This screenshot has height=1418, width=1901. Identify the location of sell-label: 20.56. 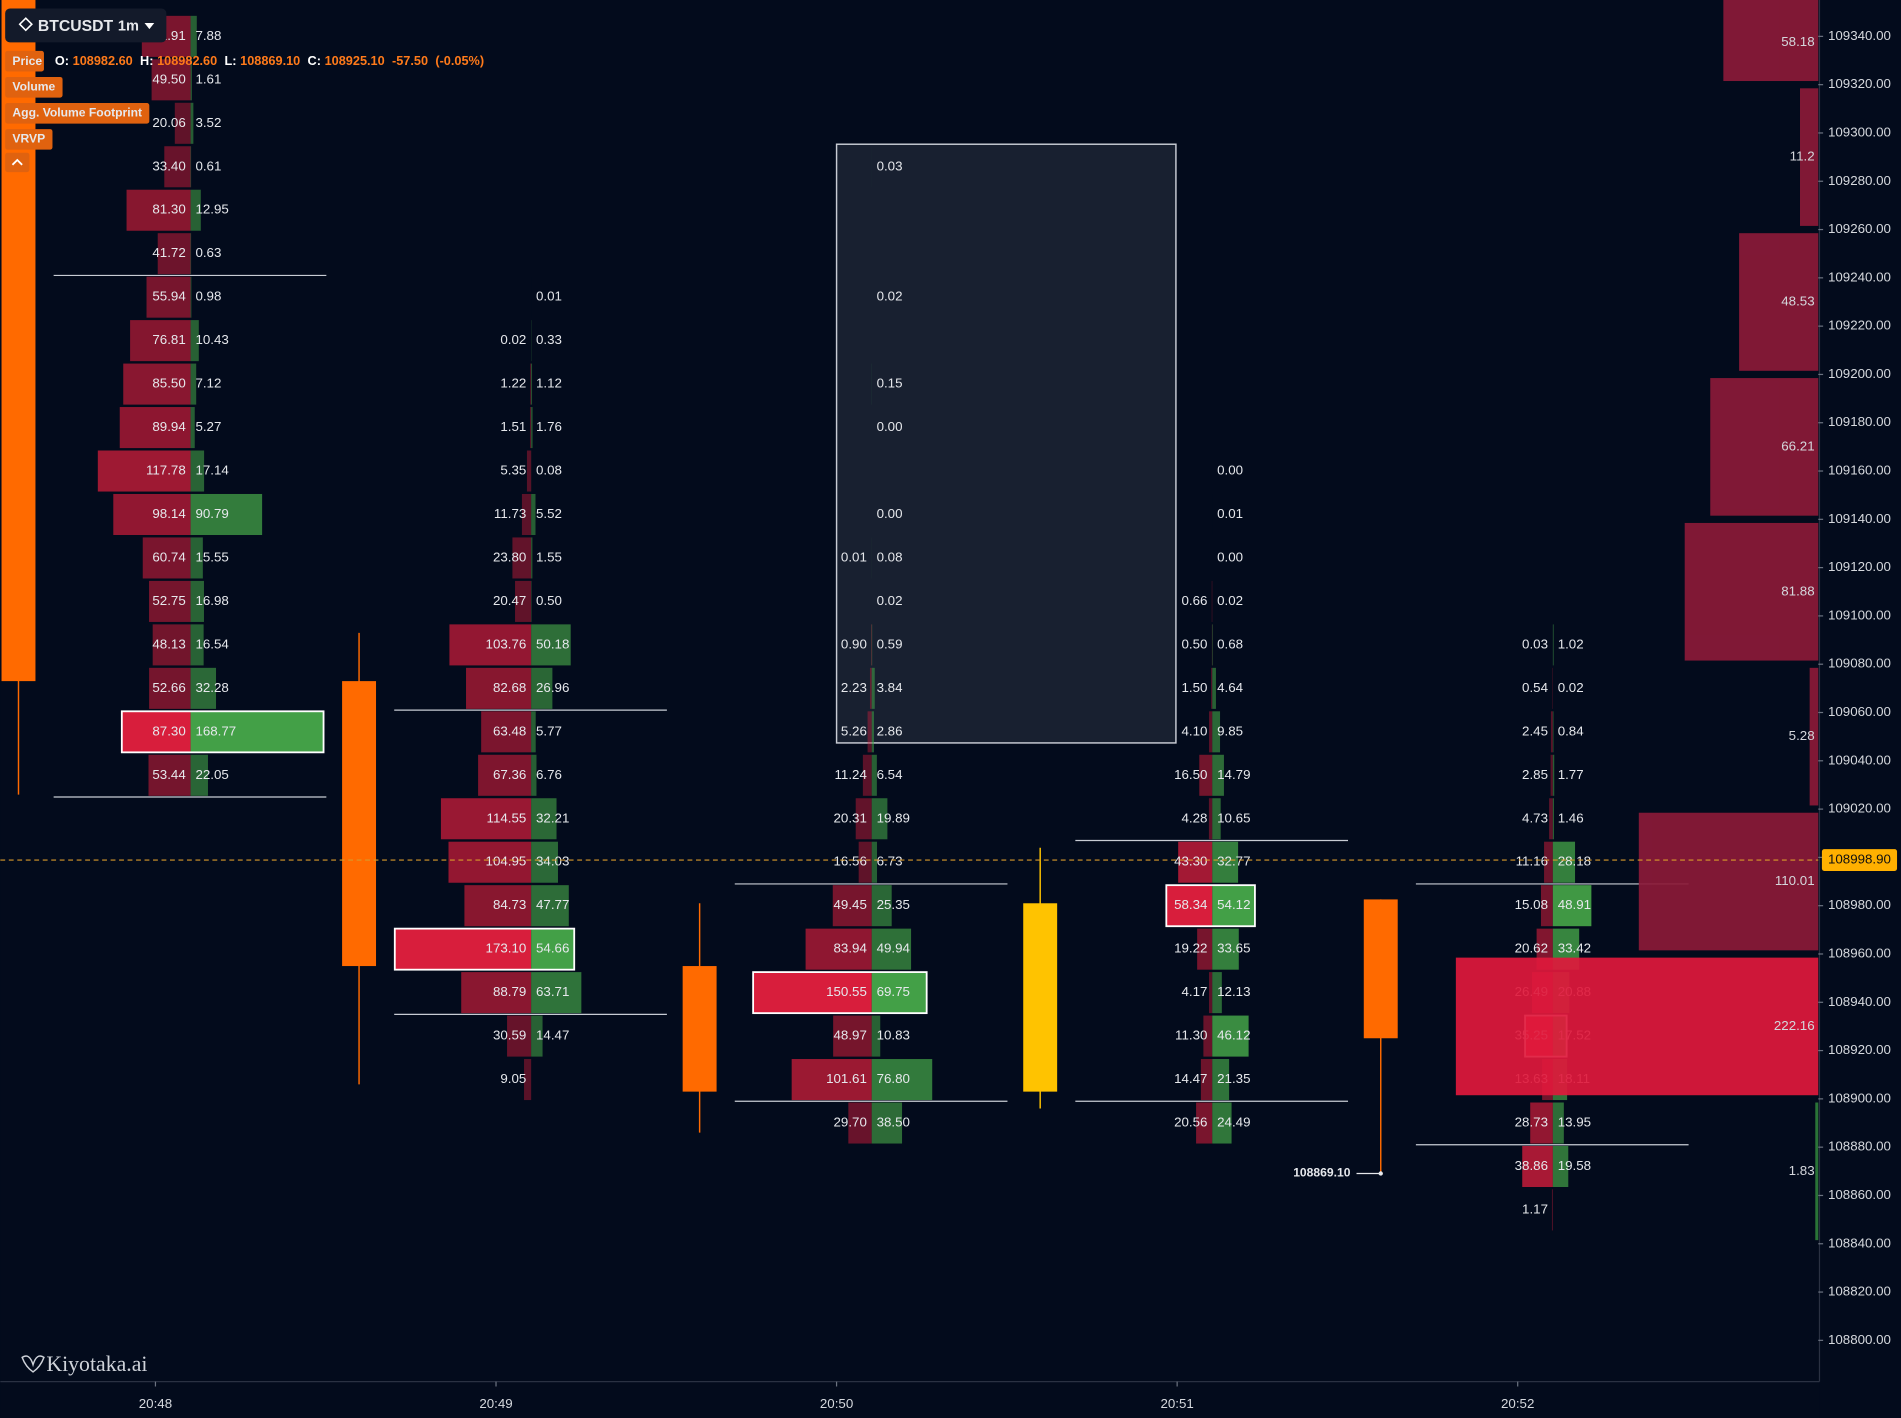
(1190, 1122).